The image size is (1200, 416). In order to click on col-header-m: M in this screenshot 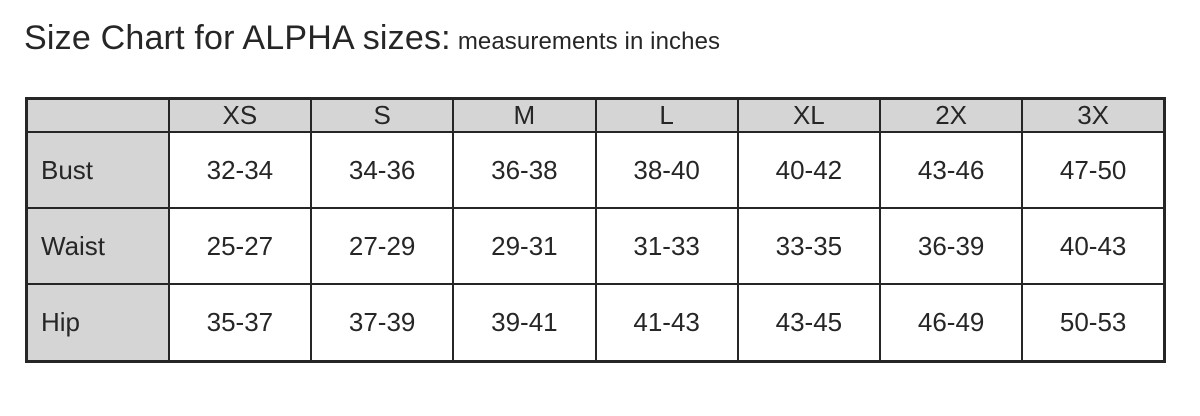, I will do `click(524, 115)`.